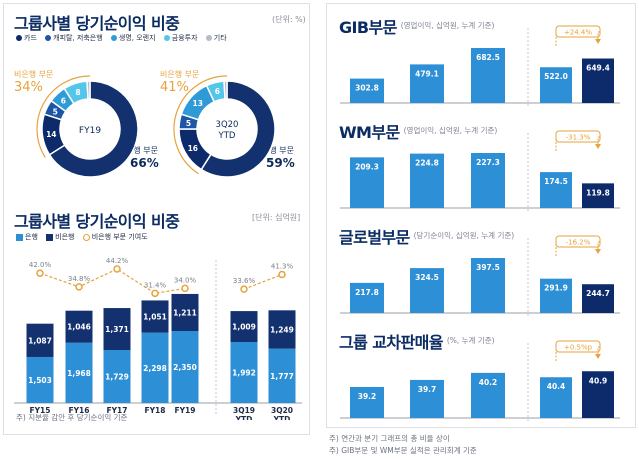 The image size is (639, 460). What do you see at coordinates (72, 417) in the screenshot?
I see `bar-note: 주) 지분율 감안 후 당기순이익 기준` at bounding box center [72, 417].